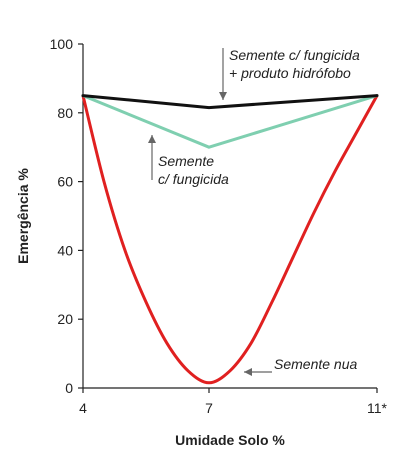 This screenshot has width=411, height=462. What do you see at coordinates (223, 74) in the screenshot?
I see `arrow-fungicida-hidrofobo` at bounding box center [223, 74].